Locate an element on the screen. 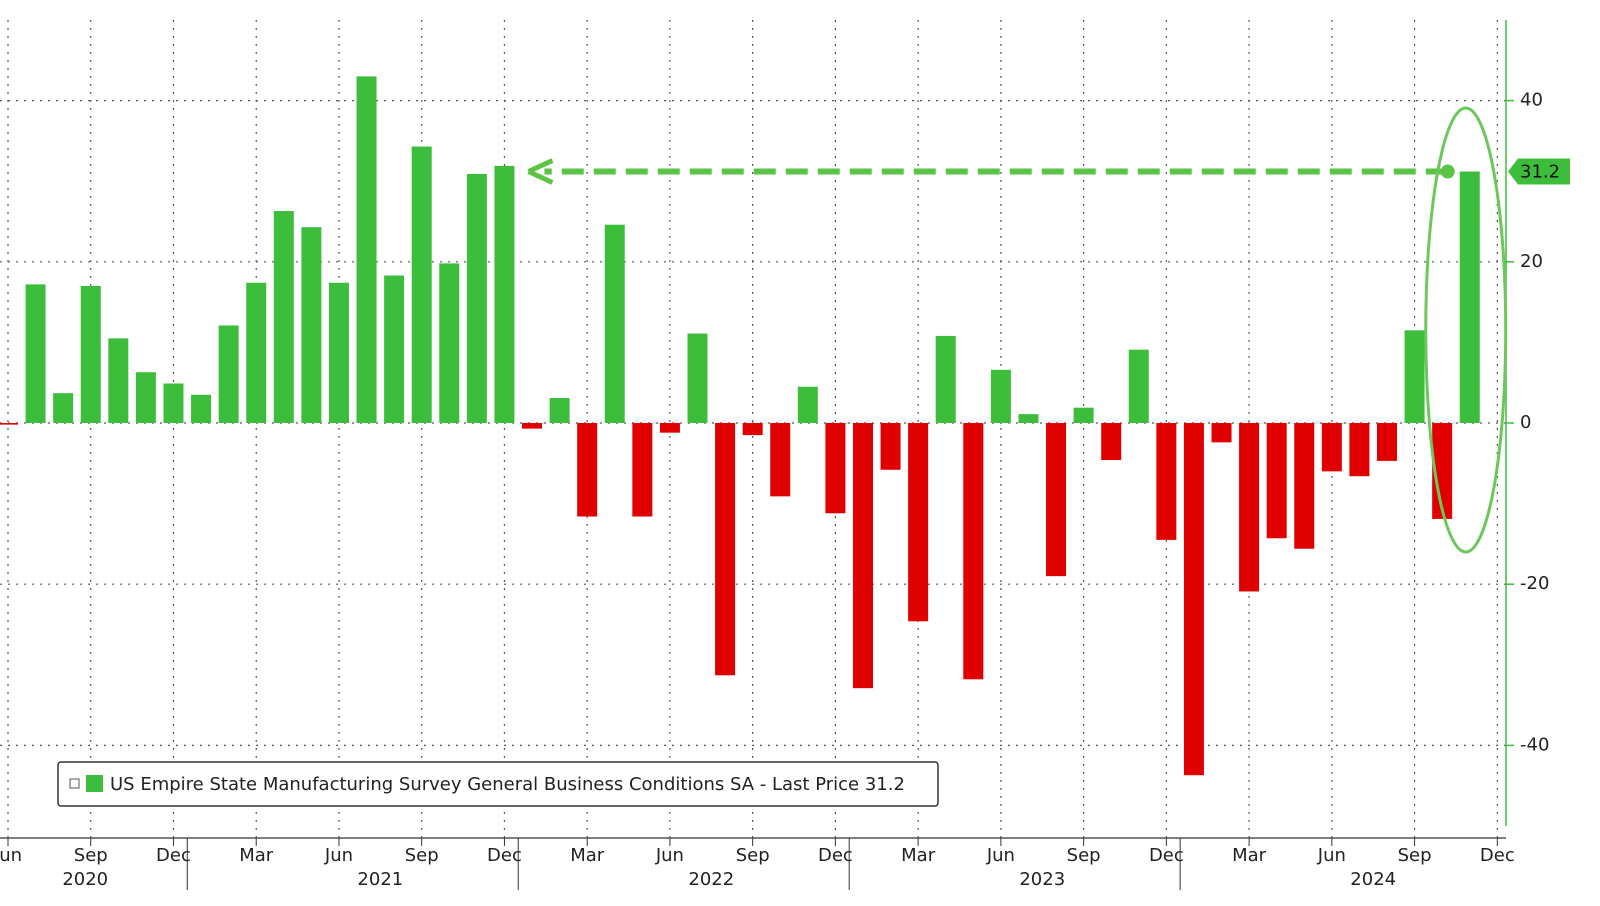 This screenshot has width=1600, height=906. annotation-ellipse is located at coordinates (1466, 330).